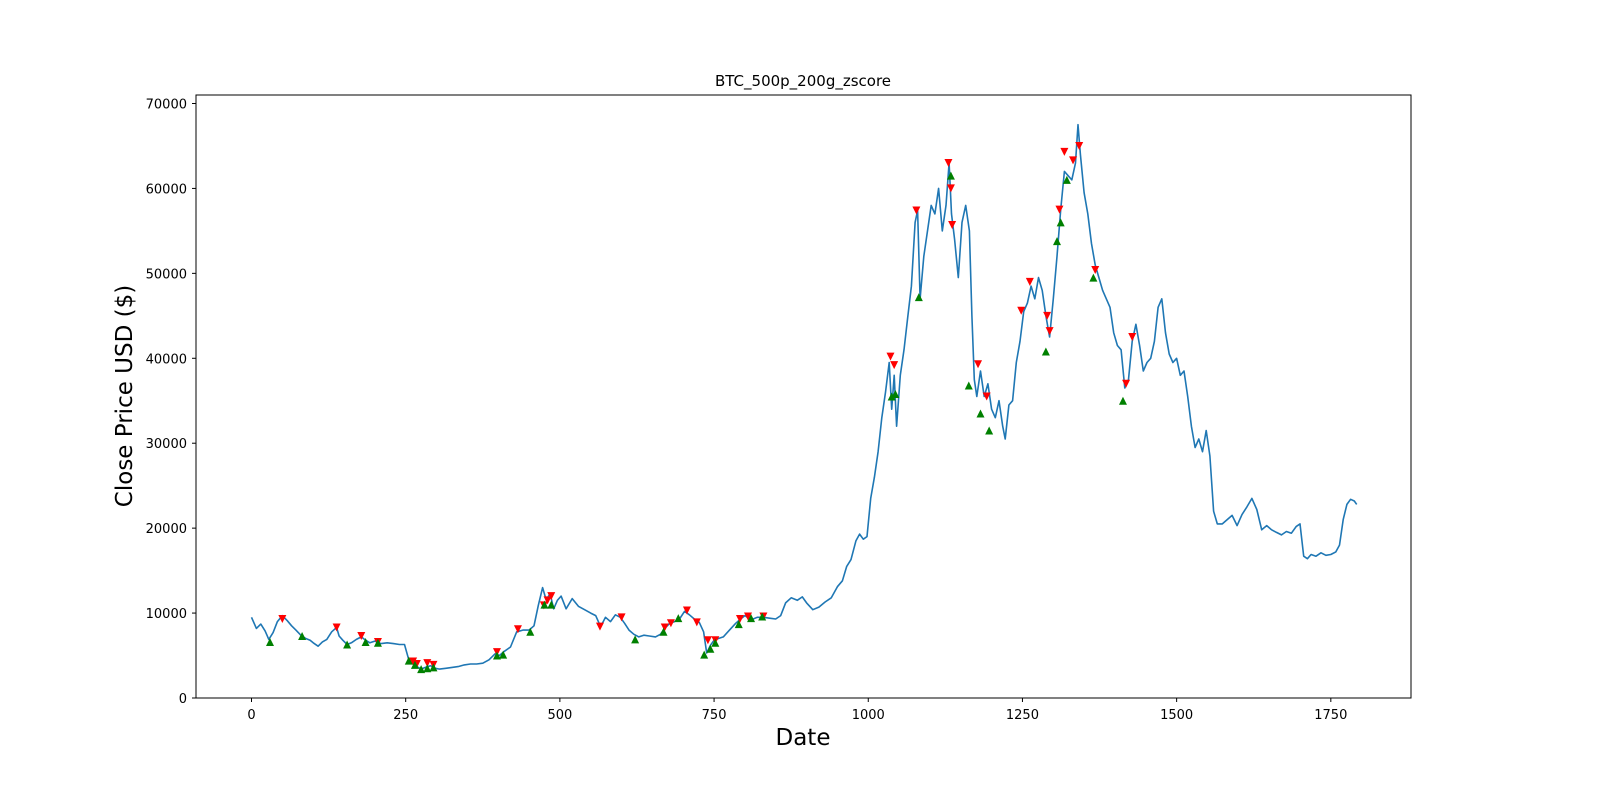 Image resolution: width=1600 pixels, height=800 pixels. Describe the element at coordinates (405, 715) in the screenshot. I see `x-tick-label: 250` at that location.